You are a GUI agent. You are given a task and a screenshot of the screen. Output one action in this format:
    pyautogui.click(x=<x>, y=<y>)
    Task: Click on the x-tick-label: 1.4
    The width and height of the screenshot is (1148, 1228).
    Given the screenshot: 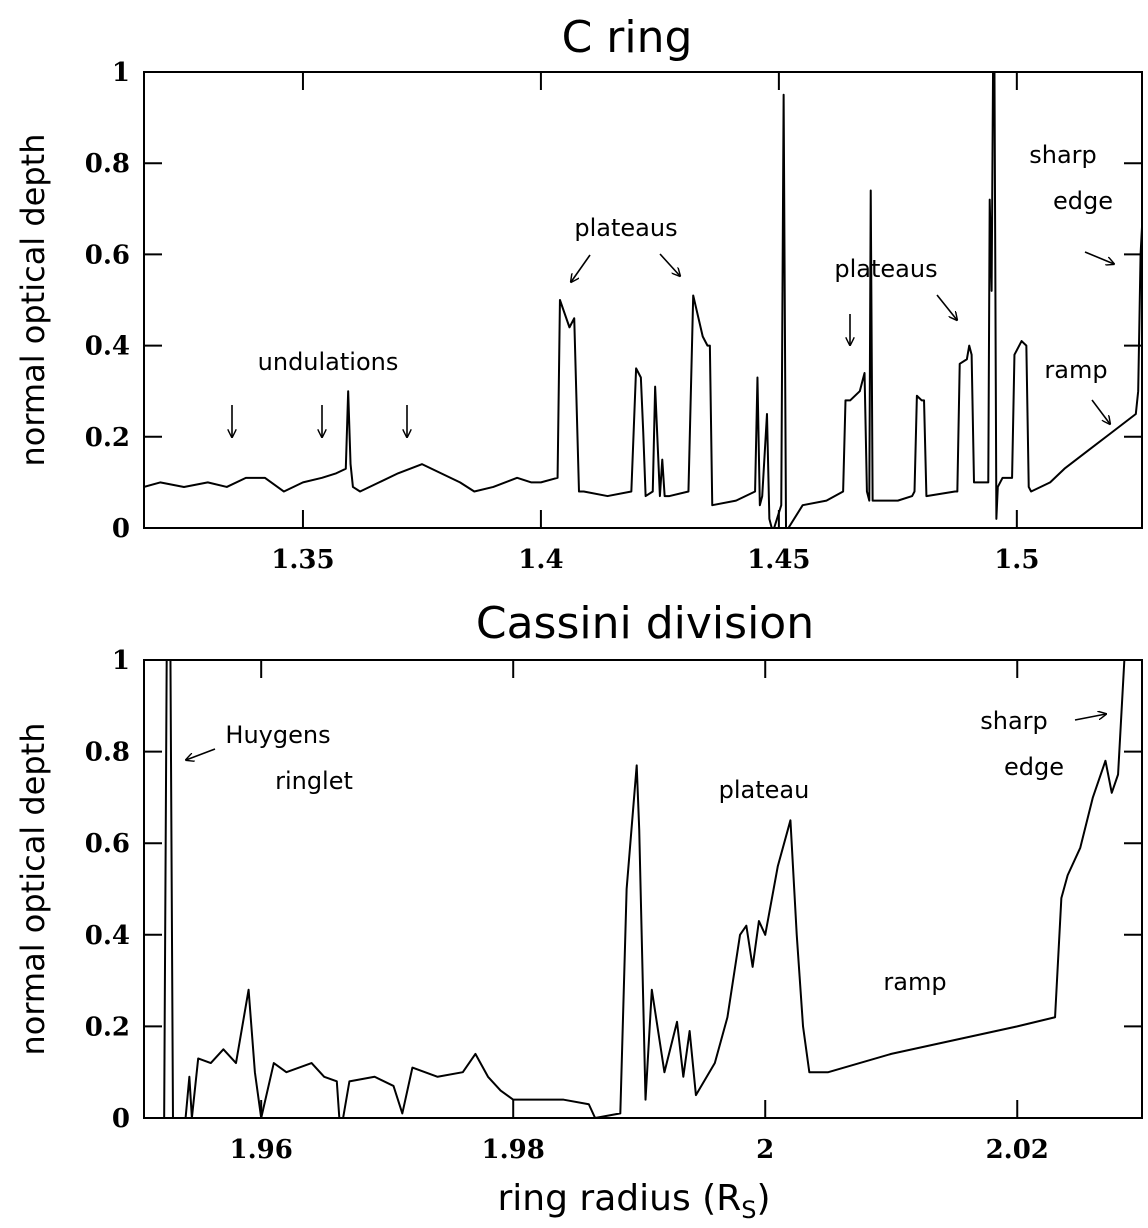 What is the action you would take?
    pyautogui.click(x=540, y=560)
    